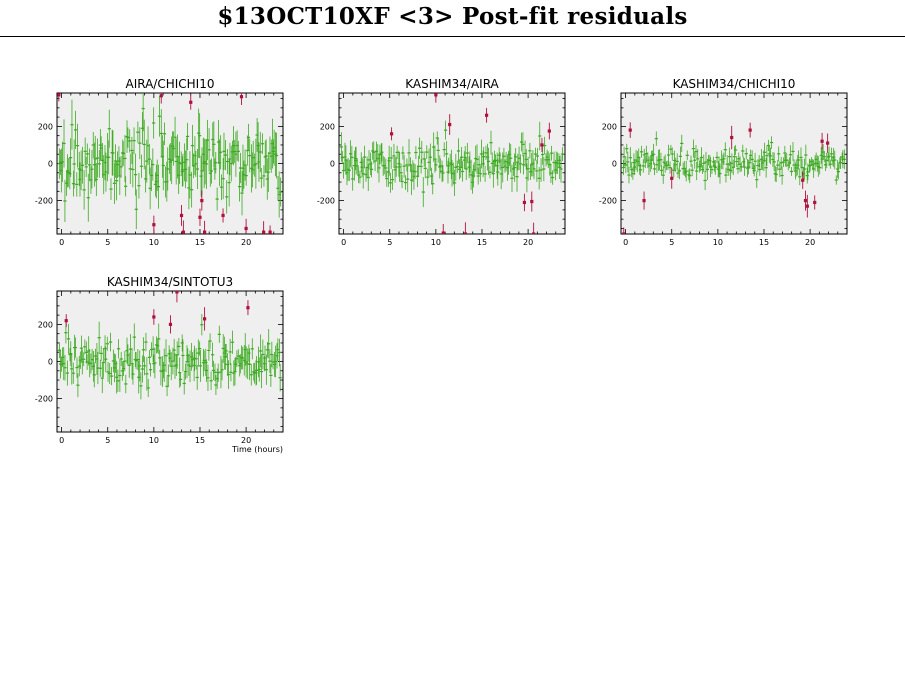 This screenshot has width=905, height=687. I want to click on panel-title: KASHIM34/AIRA, so click(452, 84).